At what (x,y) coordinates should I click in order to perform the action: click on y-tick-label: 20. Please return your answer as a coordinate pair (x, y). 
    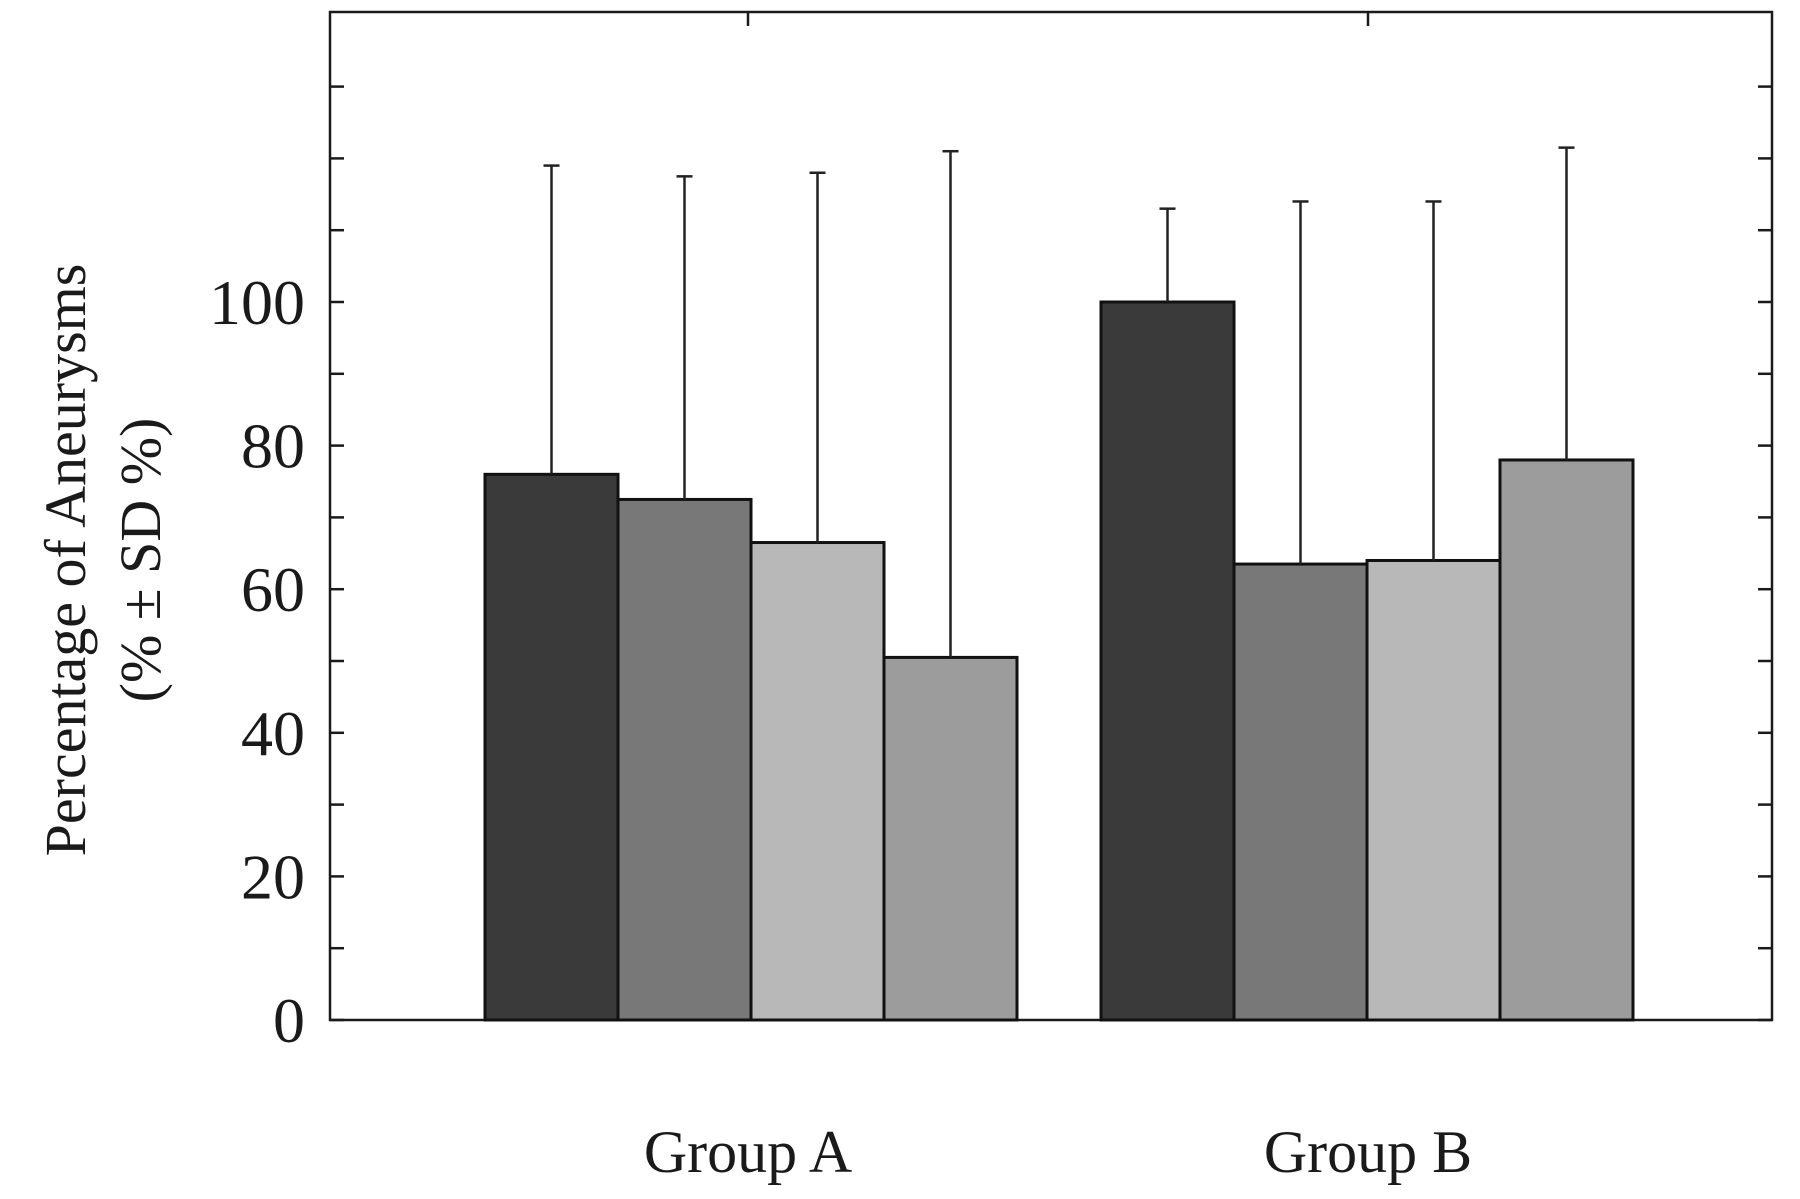
    Looking at the image, I should click on (273, 876).